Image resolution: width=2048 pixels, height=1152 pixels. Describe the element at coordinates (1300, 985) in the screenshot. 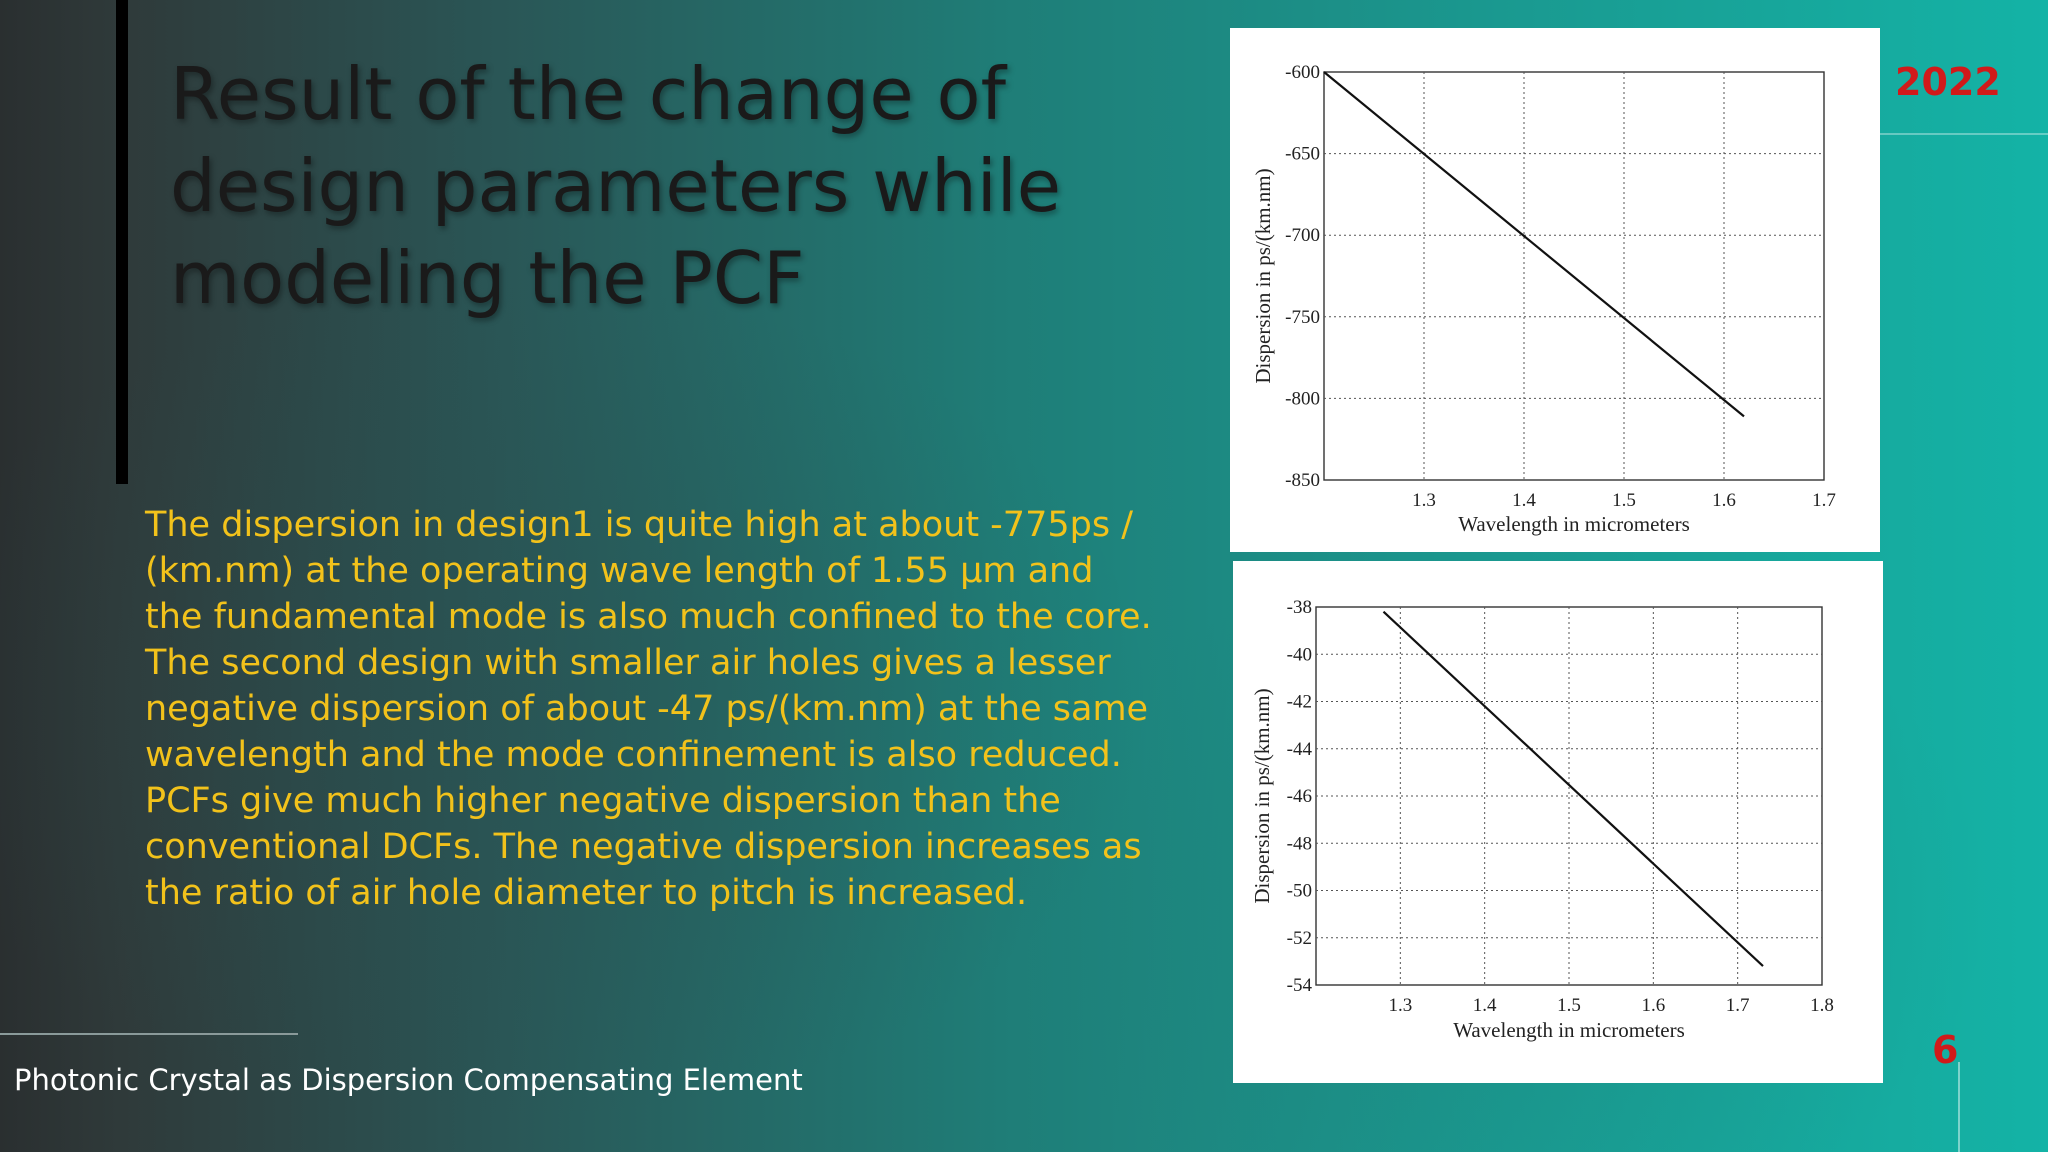

I see `y-tick-label: -54` at that location.